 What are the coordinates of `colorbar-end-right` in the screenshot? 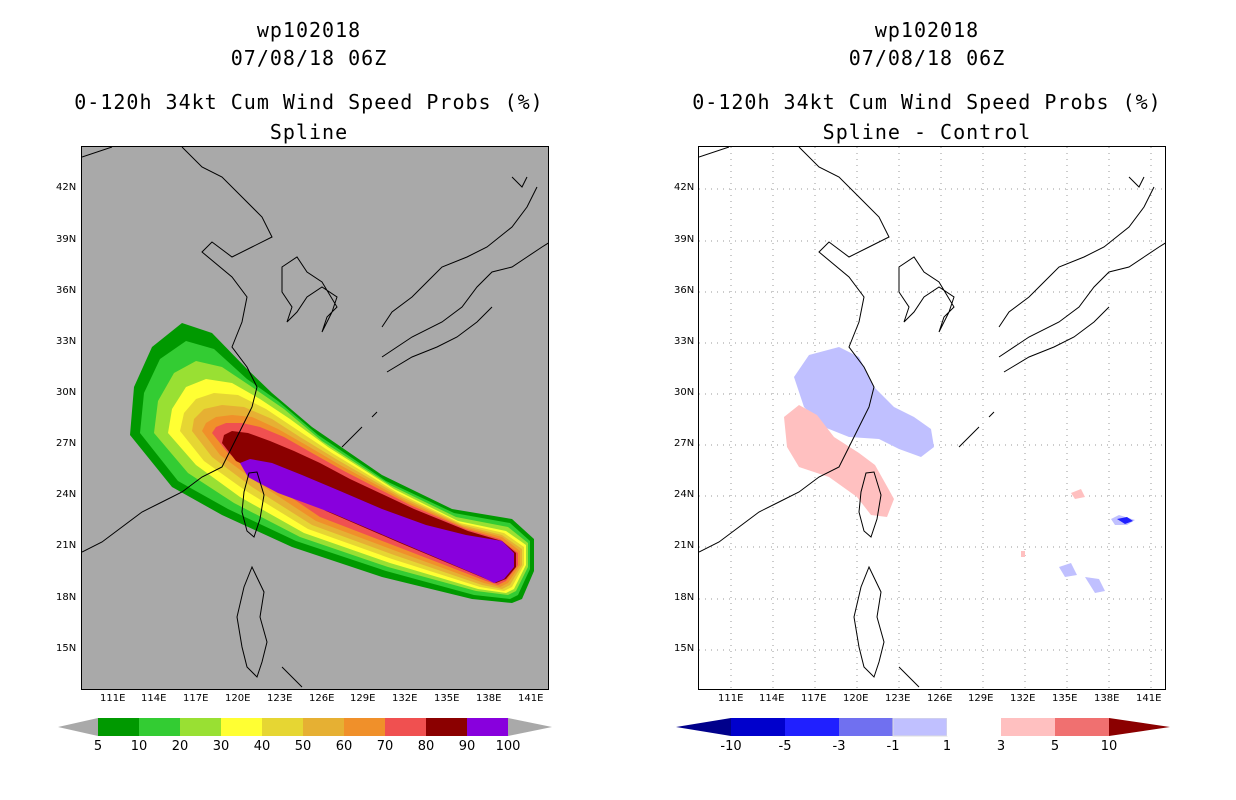 It's located at (1139, 727).